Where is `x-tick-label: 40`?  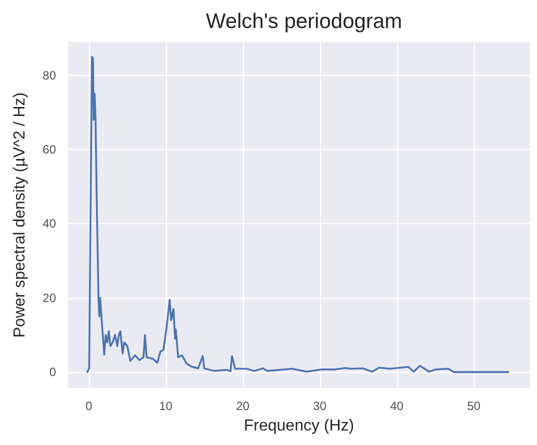 x-tick-label: 40 is located at coordinates (397, 406).